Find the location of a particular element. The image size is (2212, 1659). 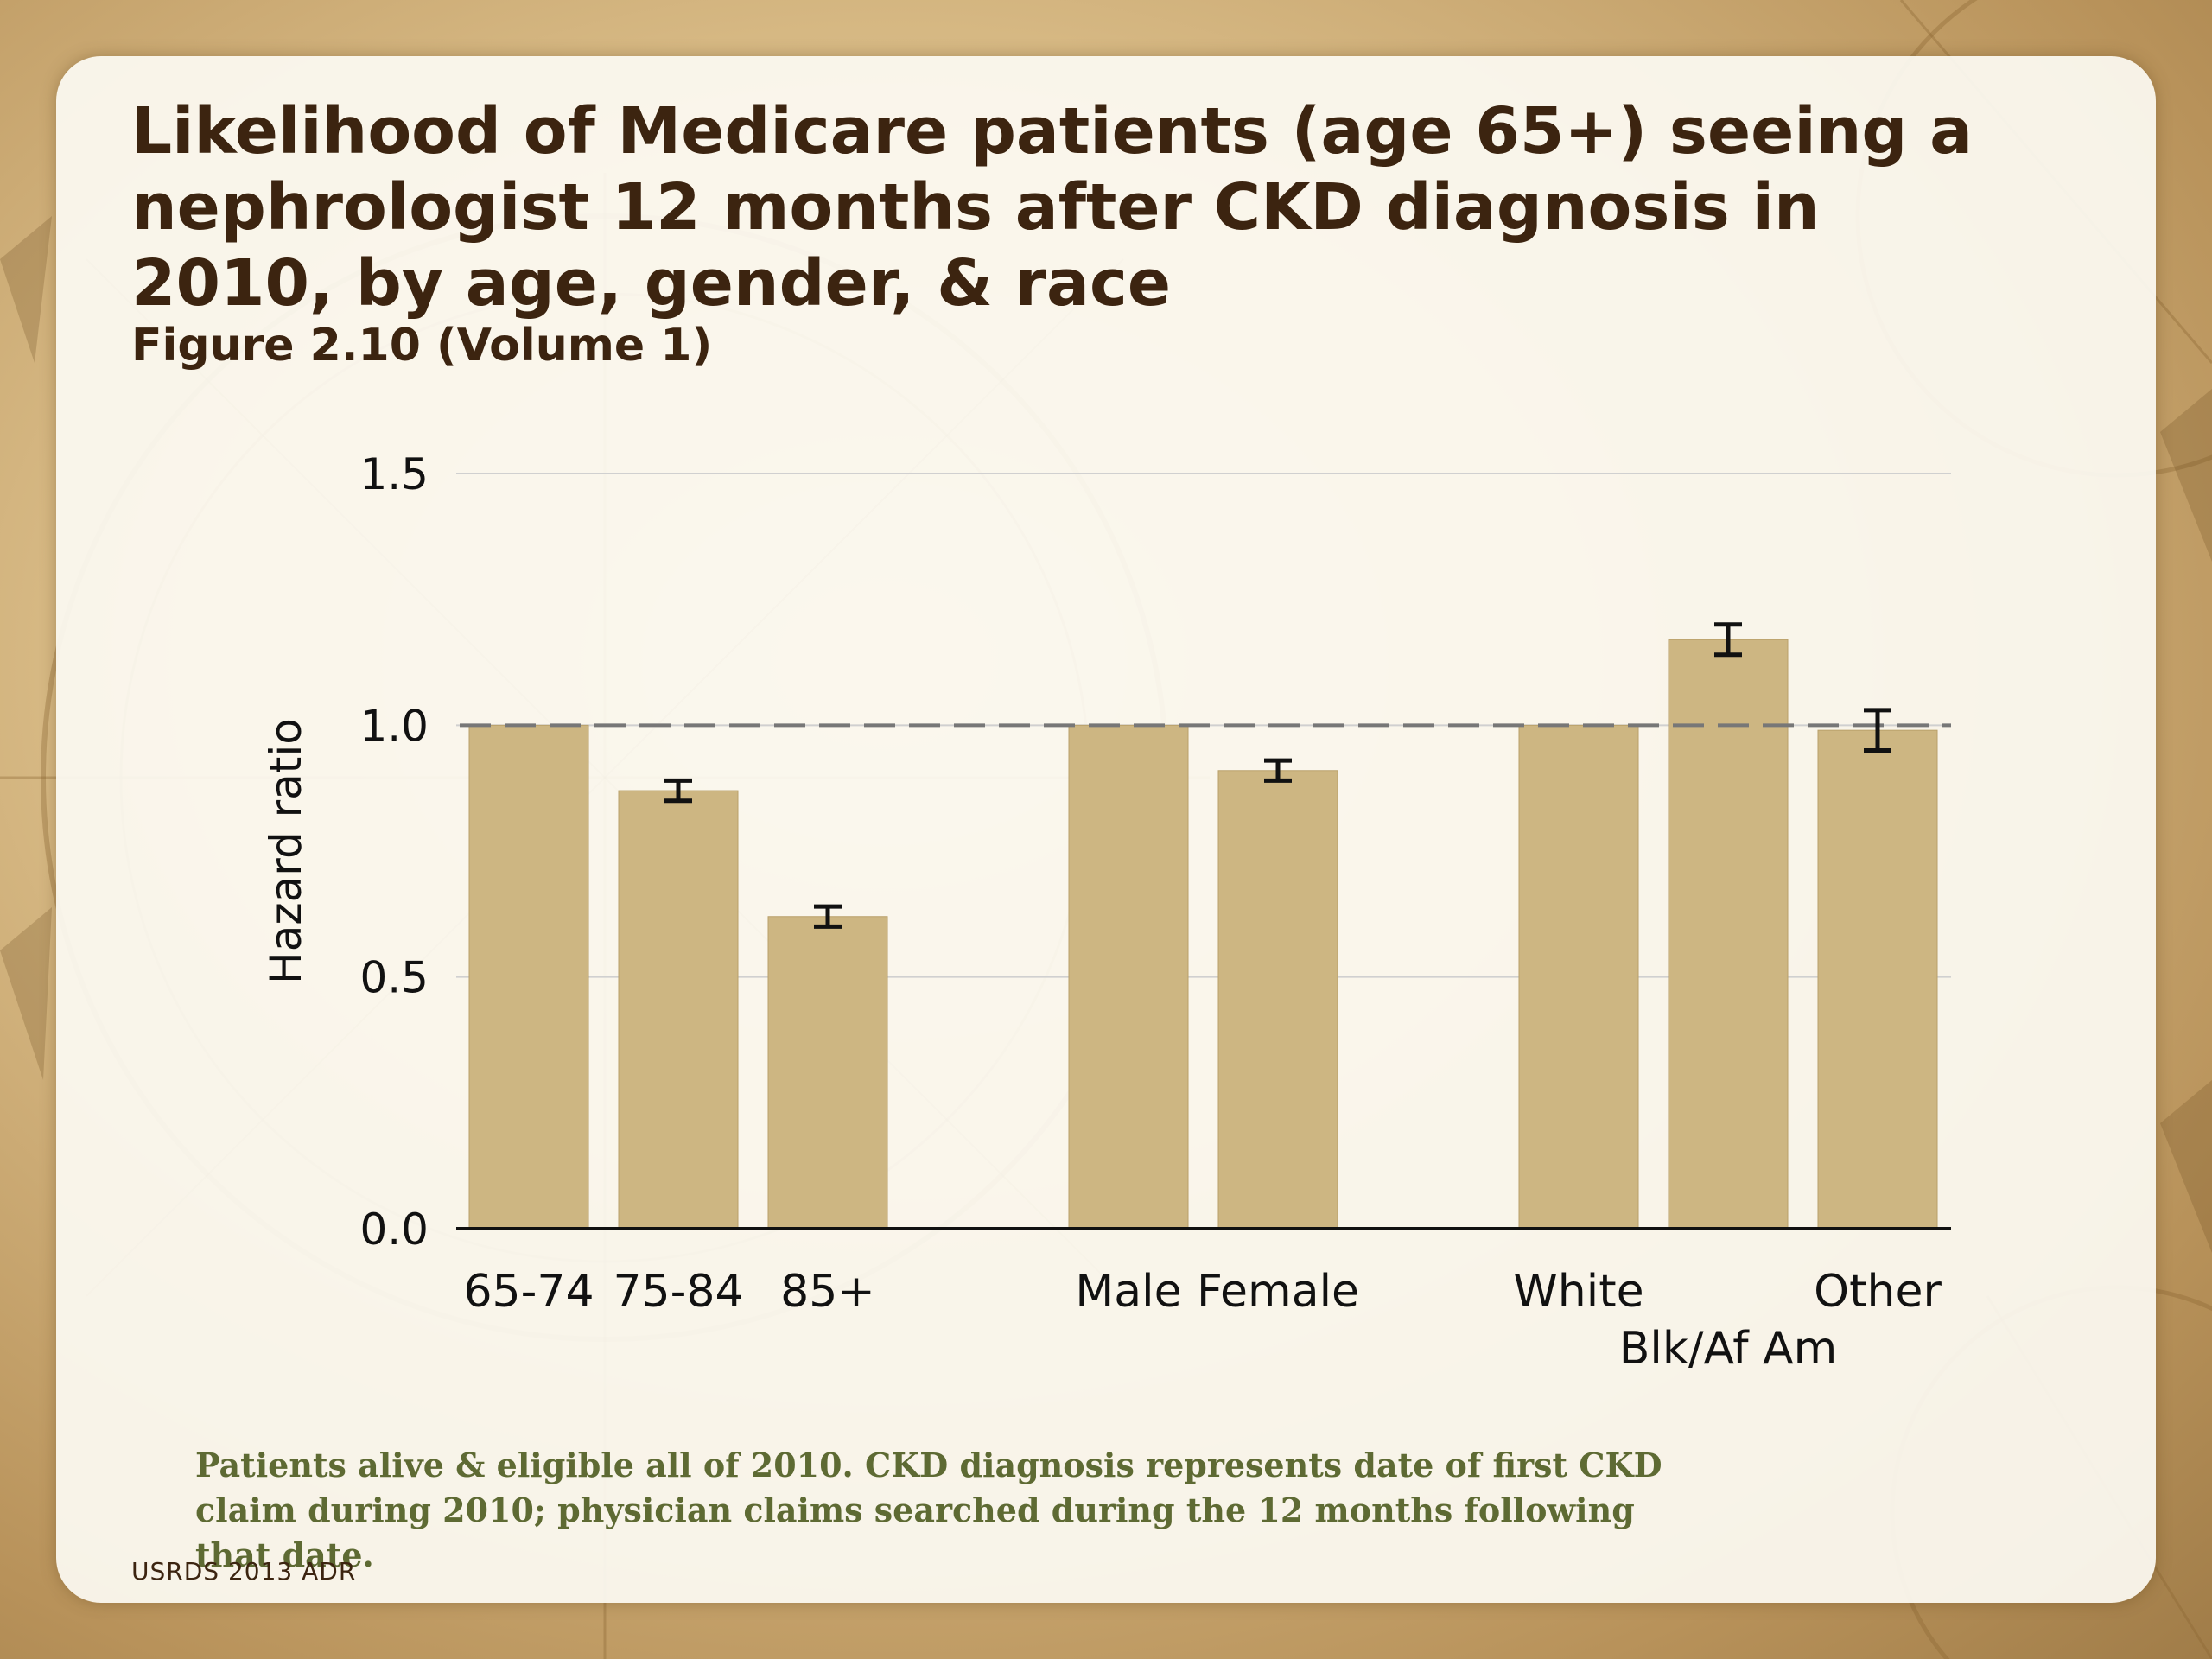

x-category-label: Female is located at coordinates (1278, 1292).